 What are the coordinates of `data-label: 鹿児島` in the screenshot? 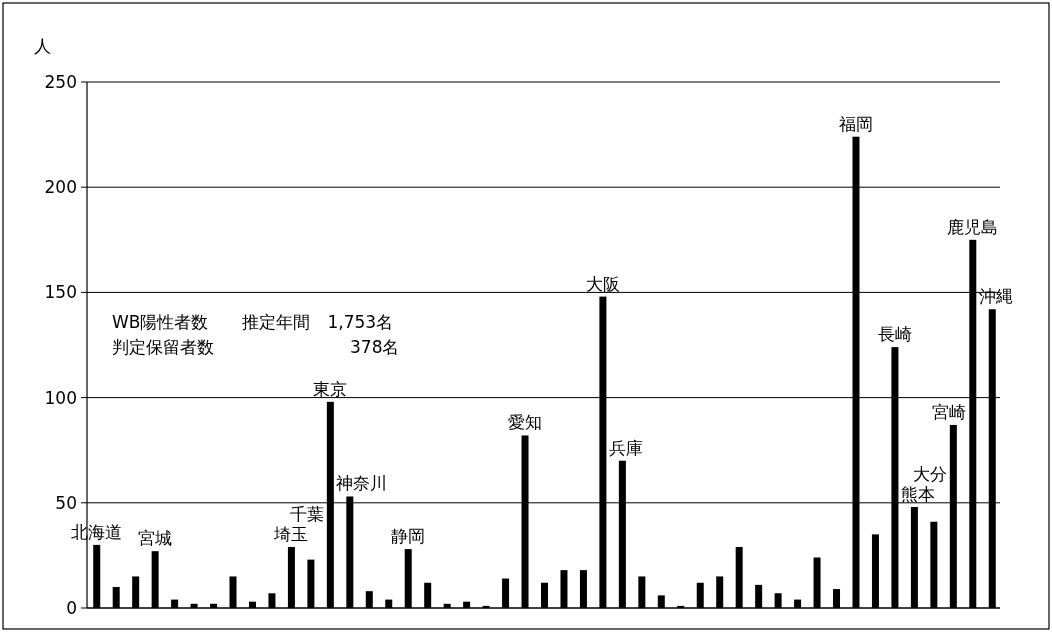 It's located at (973, 226).